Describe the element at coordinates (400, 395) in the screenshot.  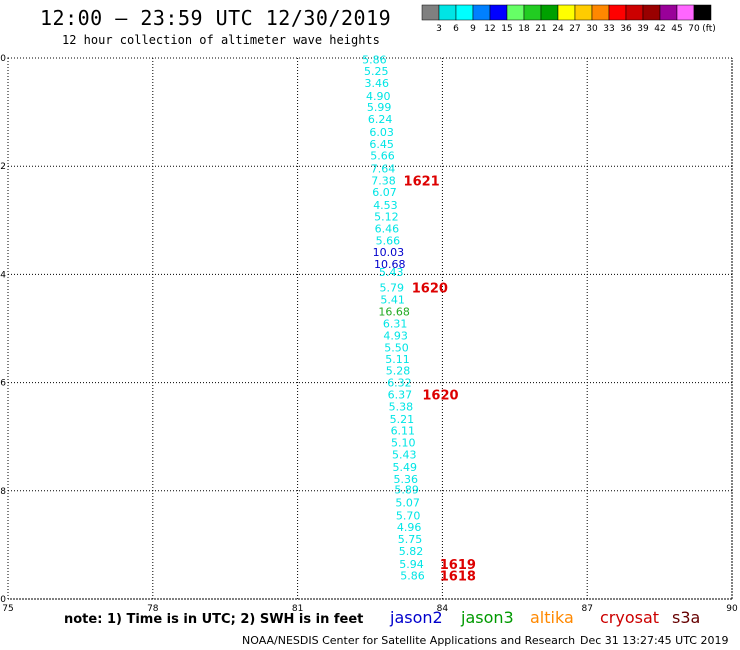
I see `wave-height-value: 6.37` at that location.